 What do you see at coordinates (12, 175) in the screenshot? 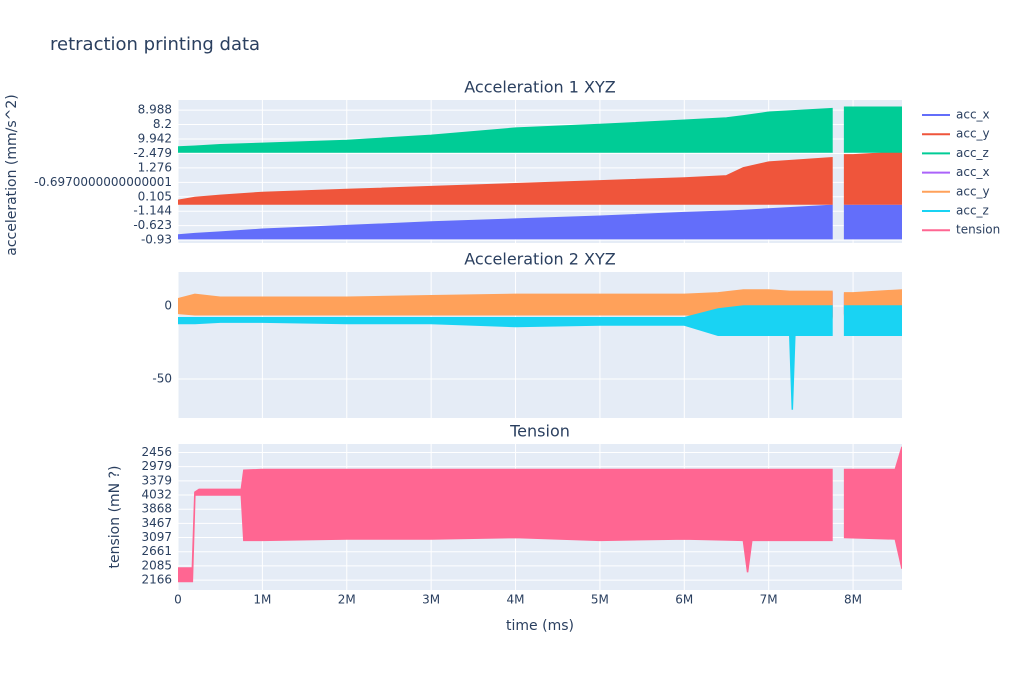
I see `y-axis-title: acceleration (mm/s^2)` at bounding box center [12, 175].